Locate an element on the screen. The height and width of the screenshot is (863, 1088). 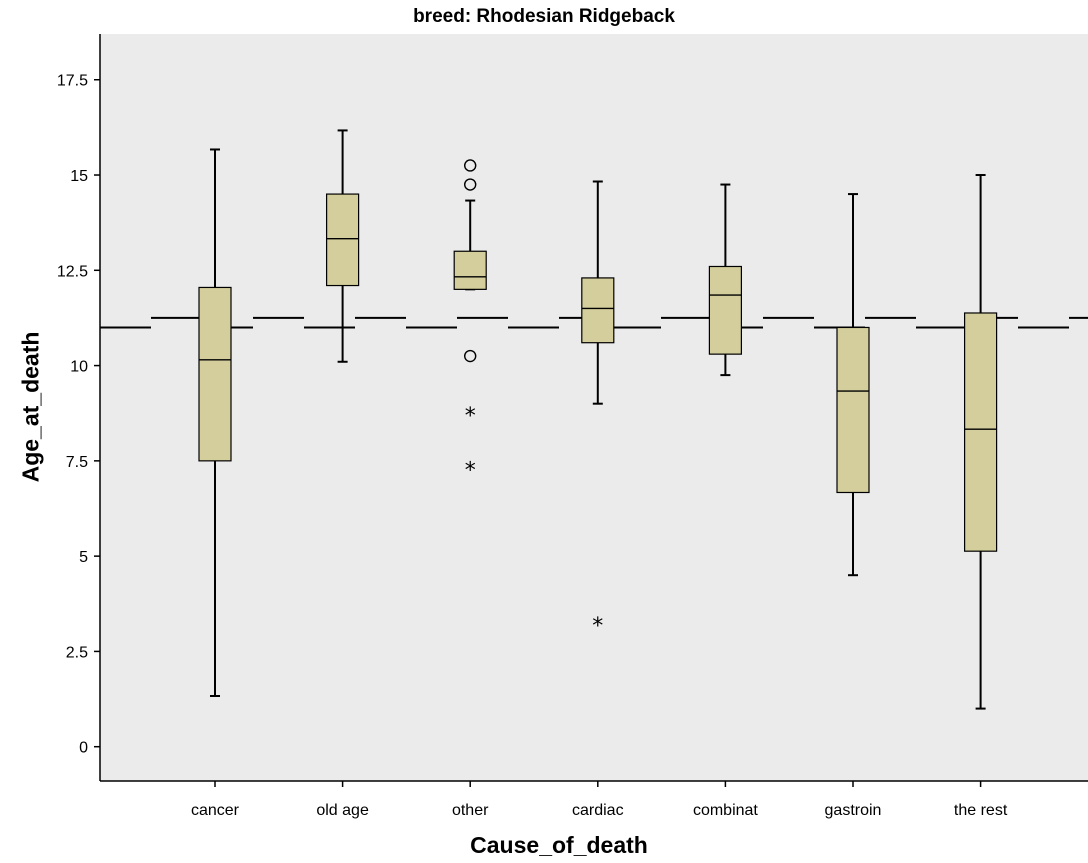
x-tick-label: old age is located at coordinates (342, 810).